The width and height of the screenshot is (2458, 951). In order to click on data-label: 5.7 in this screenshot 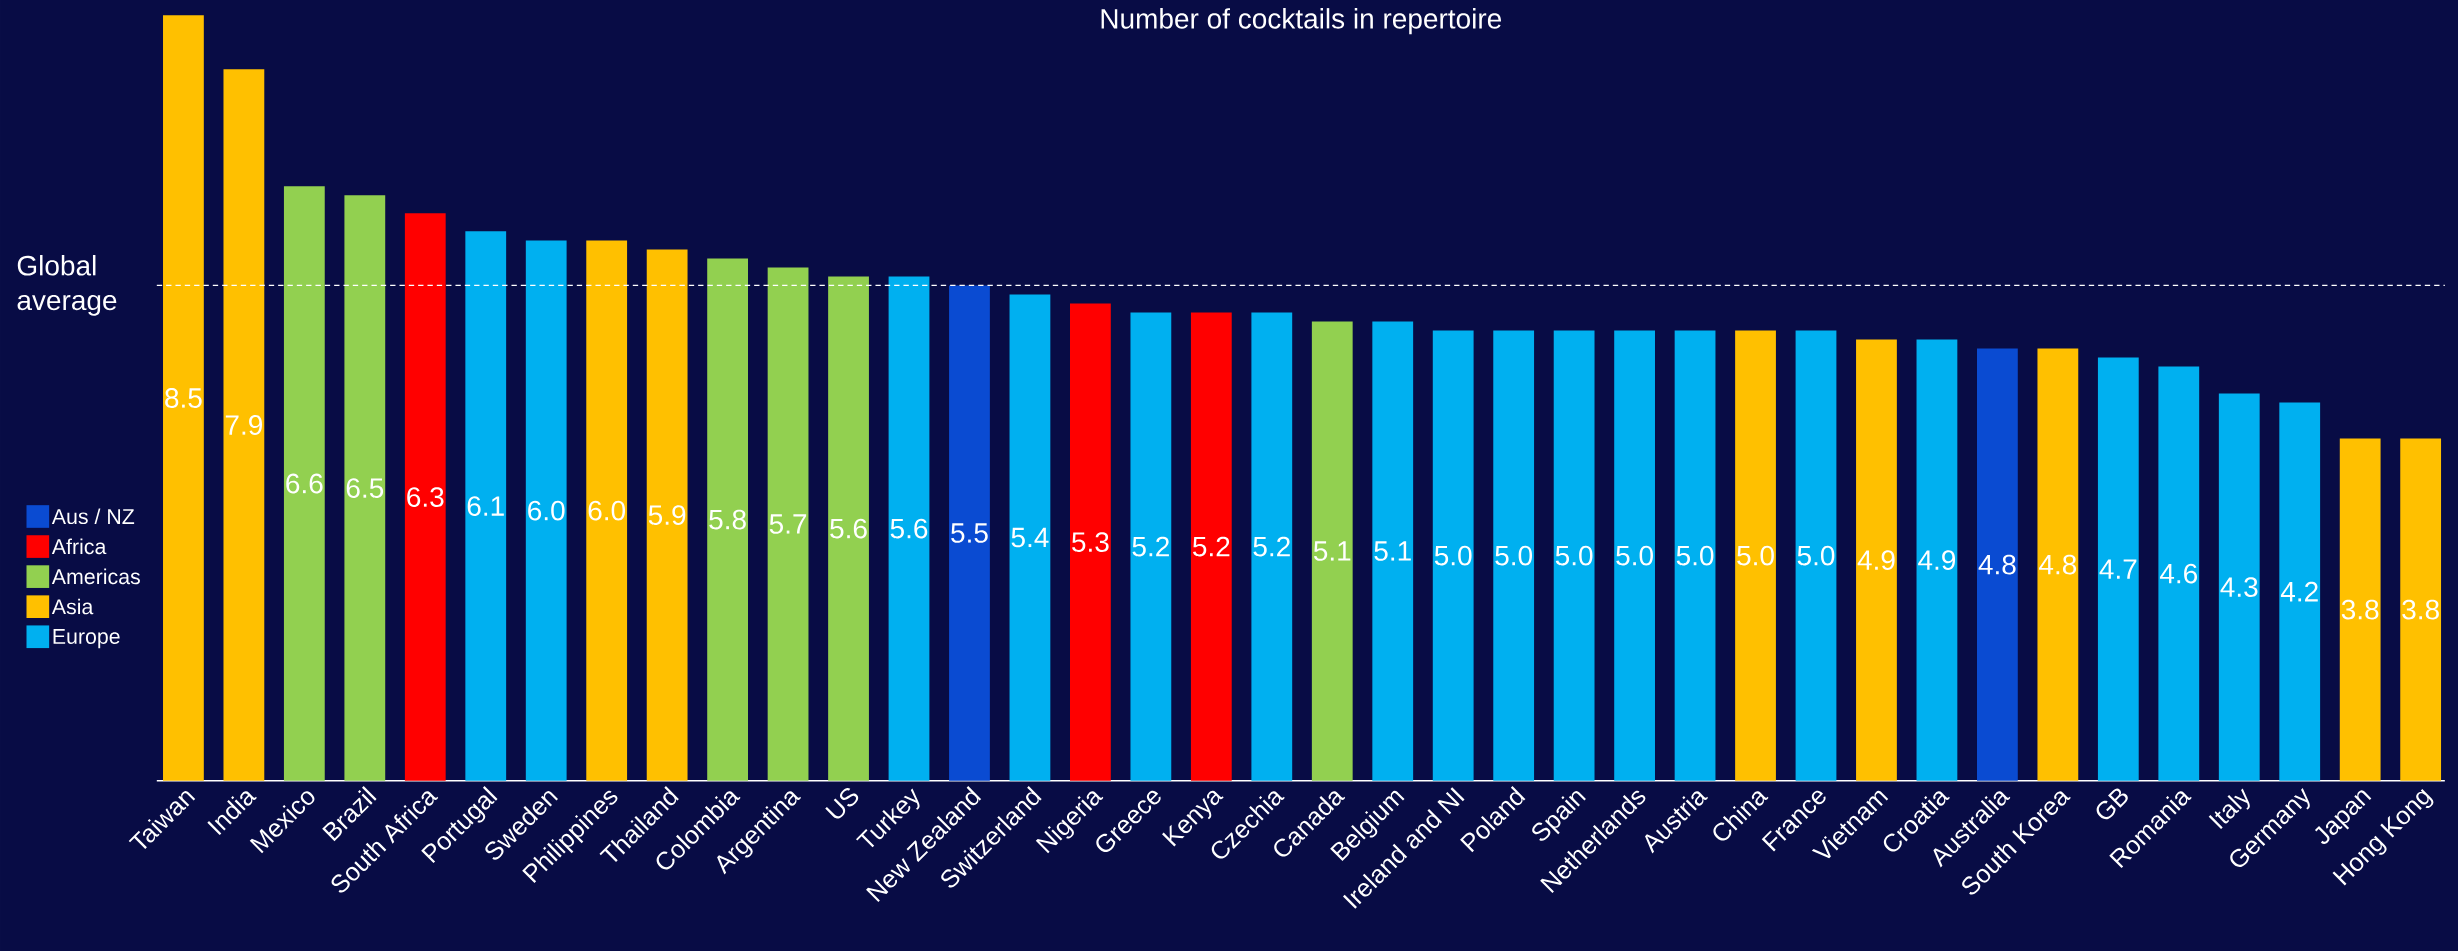, I will do `click(788, 524)`.